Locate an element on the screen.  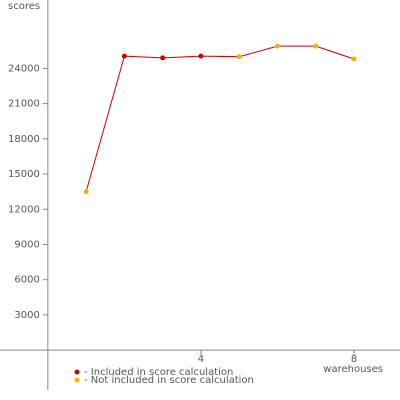
y-tick-label: 24000 is located at coordinates (24, 68).